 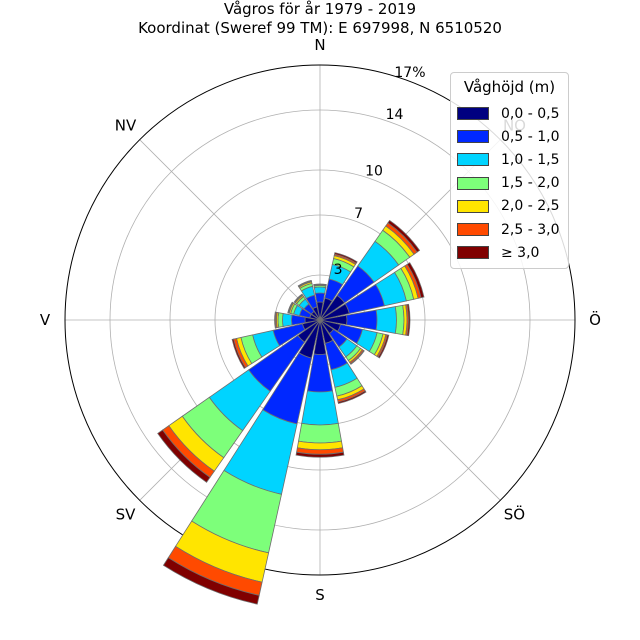 What do you see at coordinates (530, 159) in the screenshot?
I see `legend-label: 1,0 - 1,5` at bounding box center [530, 159].